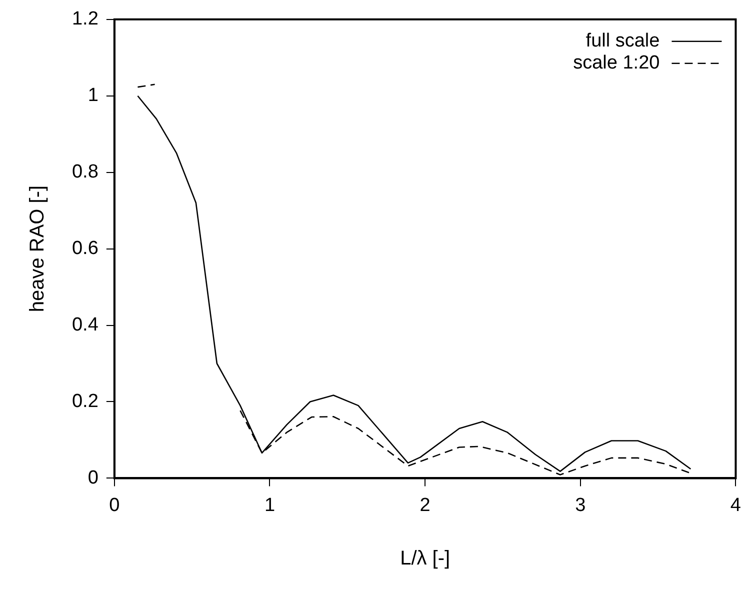  Describe the element at coordinates (425, 559) in the screenshot. I see `x-axis-title: L/λ [-]` at that location.